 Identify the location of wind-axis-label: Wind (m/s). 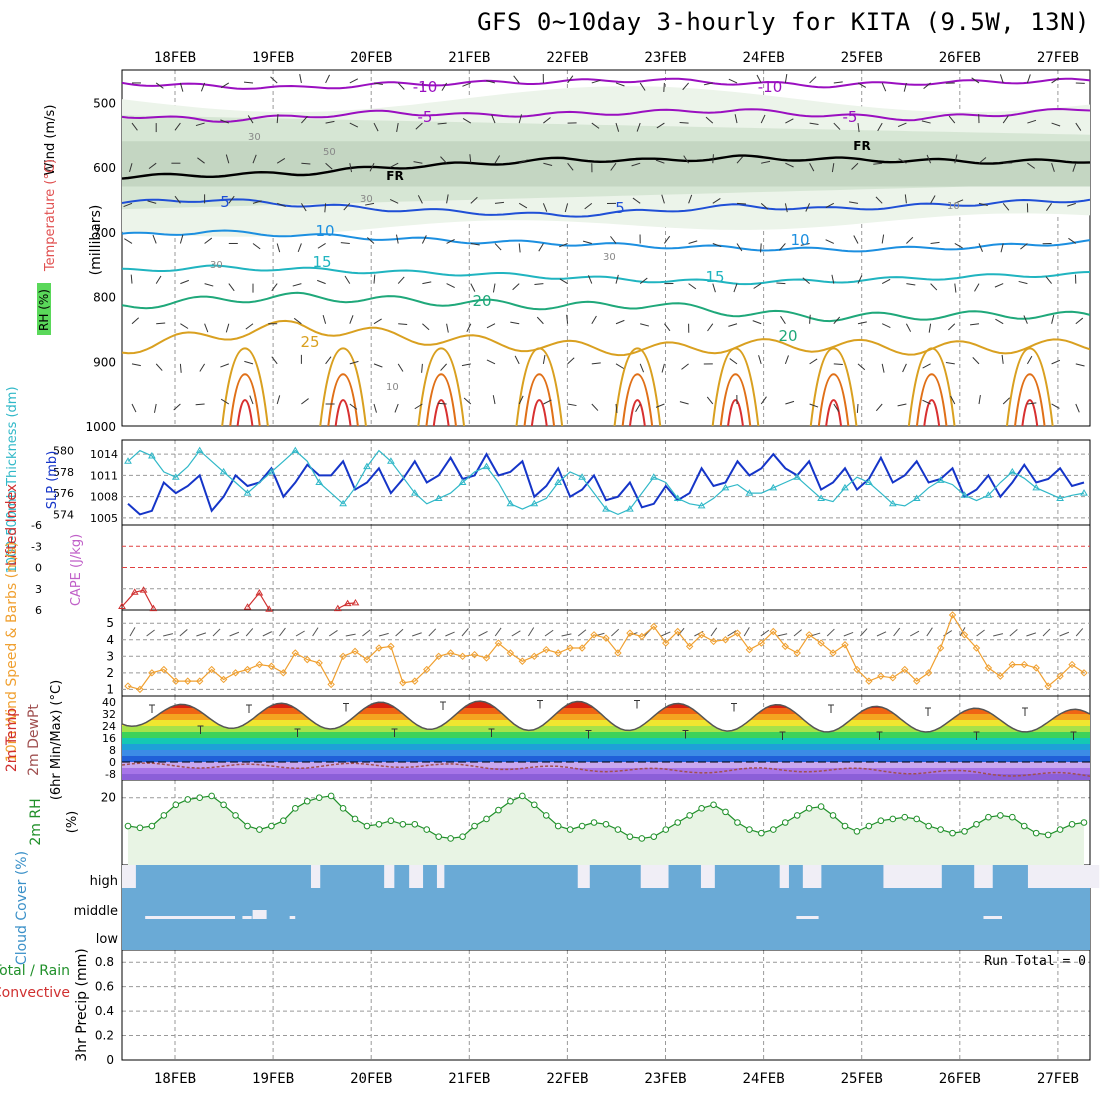
(50, 140).